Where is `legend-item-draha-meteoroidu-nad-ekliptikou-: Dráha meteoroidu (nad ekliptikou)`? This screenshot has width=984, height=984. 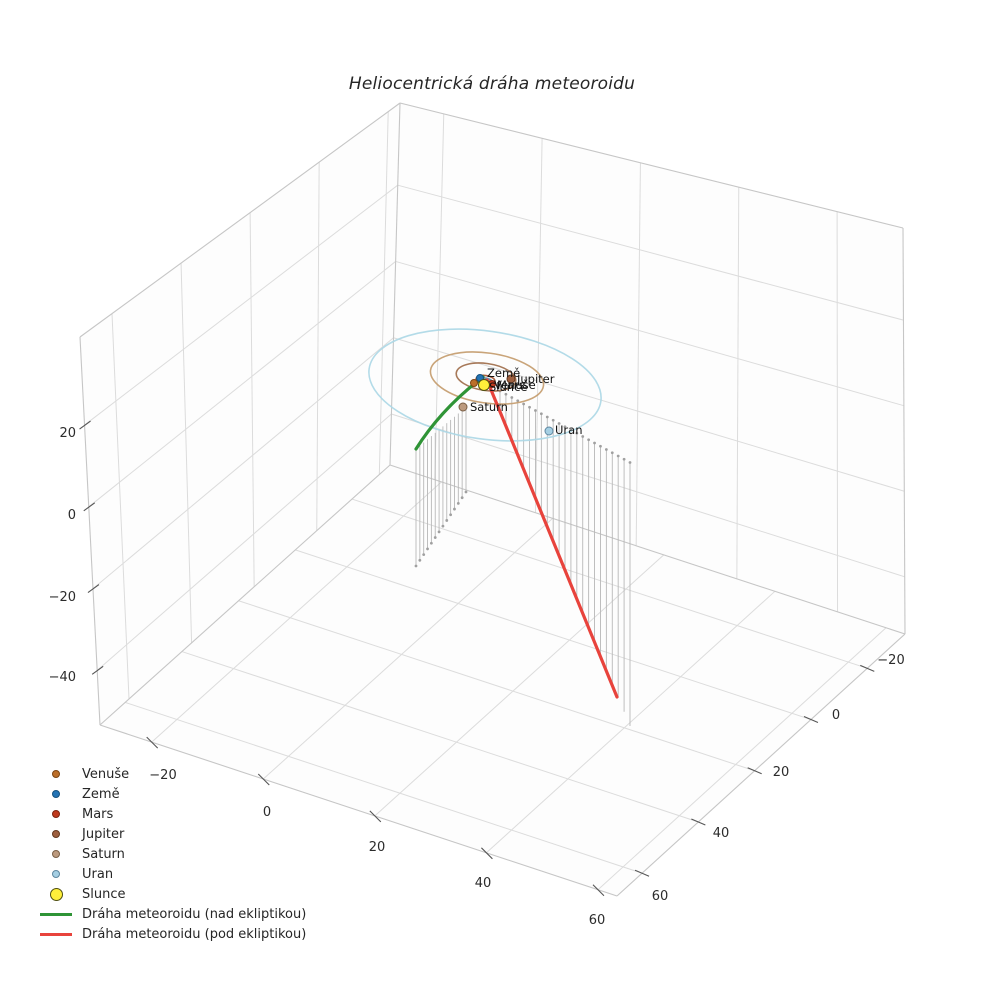 legend-item-draha-meteoroidu-nad-ekliptikou-: Dráha meteoroidu (nad ekliptikou) is located at coordinates (172, 914).